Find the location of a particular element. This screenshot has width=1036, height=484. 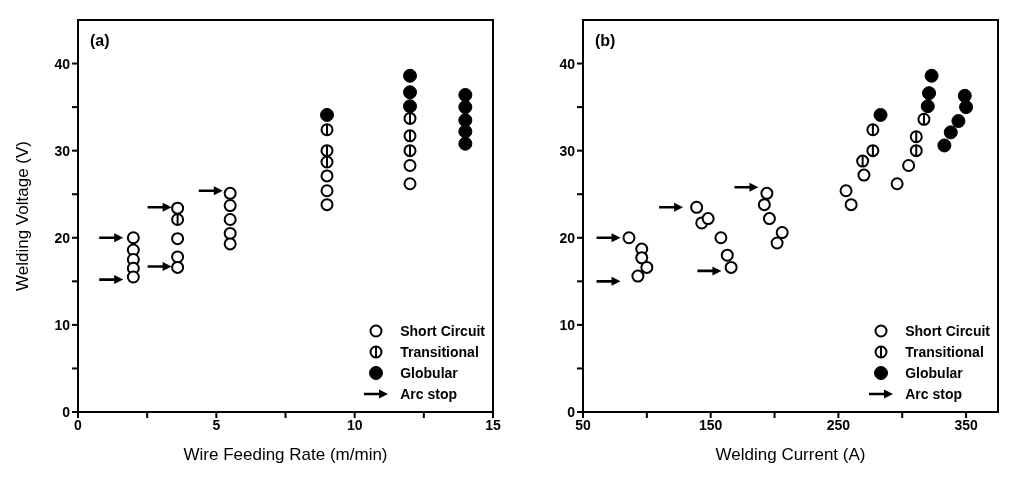

x-tick-label: 0 is located at coordinates (78, 424).